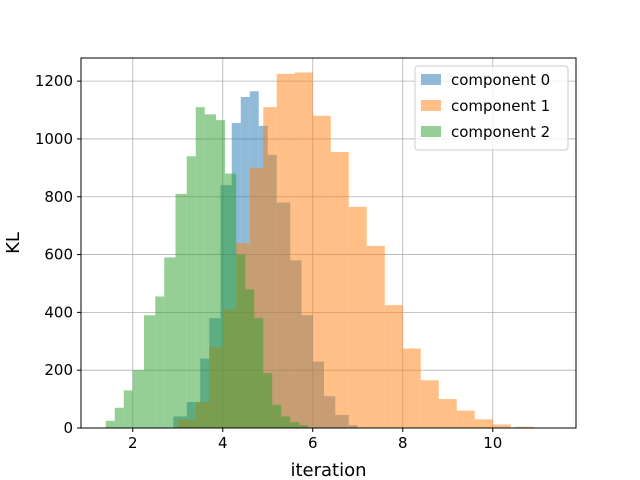  Describe the element at coordinates (54, 139) in the screenshot. I see `y-tick-label: 1000` at that location.